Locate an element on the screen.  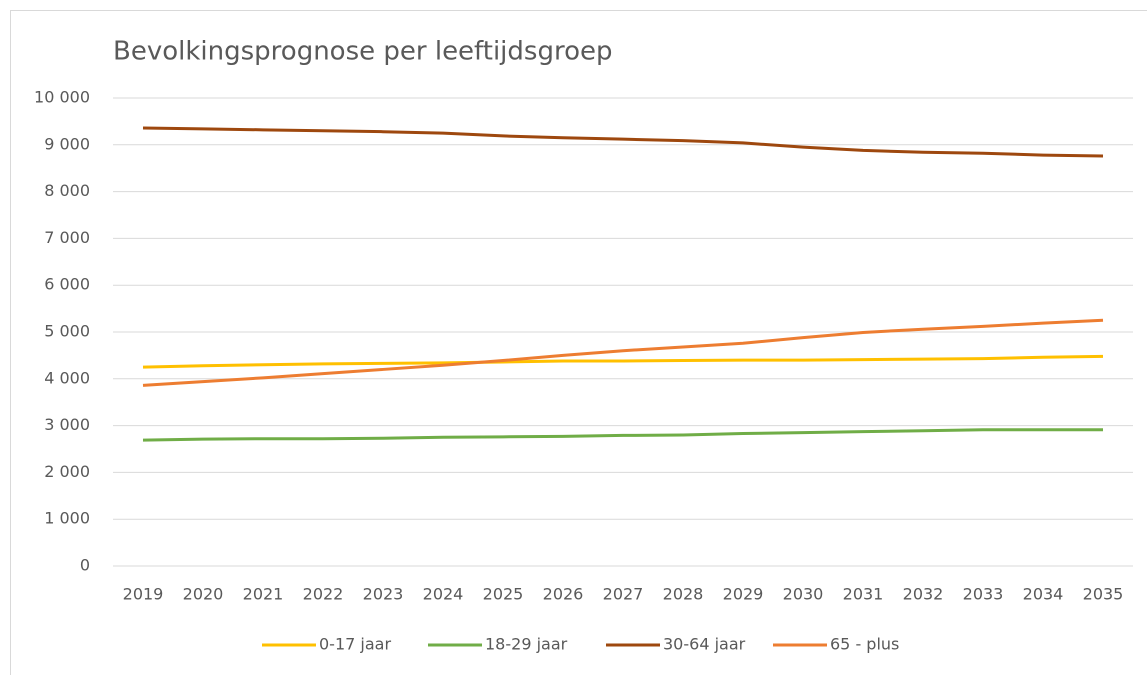
legend-label: 0-17 jaar is located at coordinates (355, 644).